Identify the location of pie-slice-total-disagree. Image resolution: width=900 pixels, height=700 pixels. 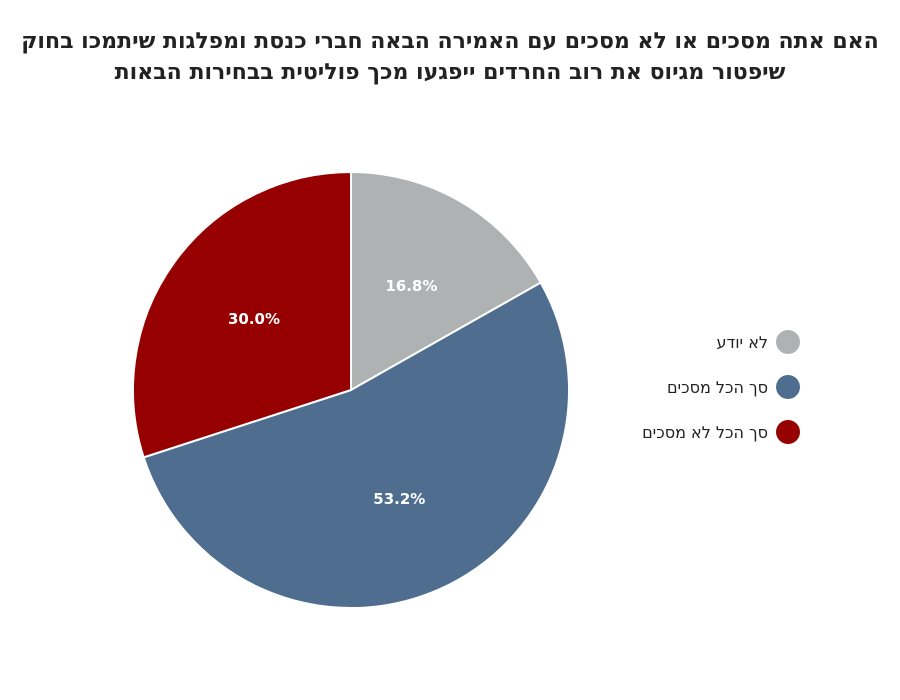
(242, 315).